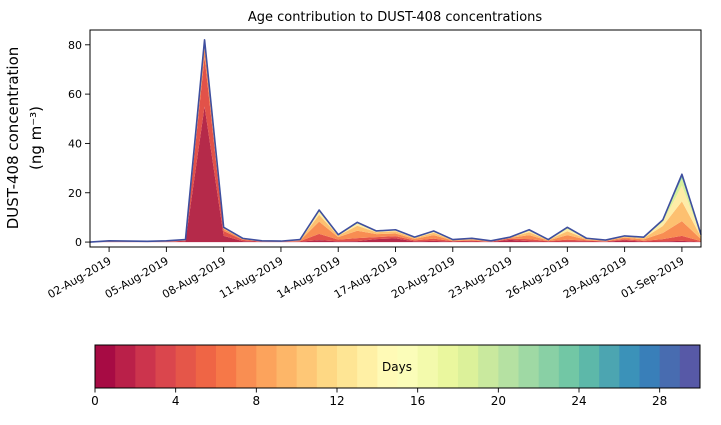  What do you see at coordinates (251, 277) in the screenshot?
I see `x-tick-label: 11-Aug-2019` at bounding box center [251, 277].